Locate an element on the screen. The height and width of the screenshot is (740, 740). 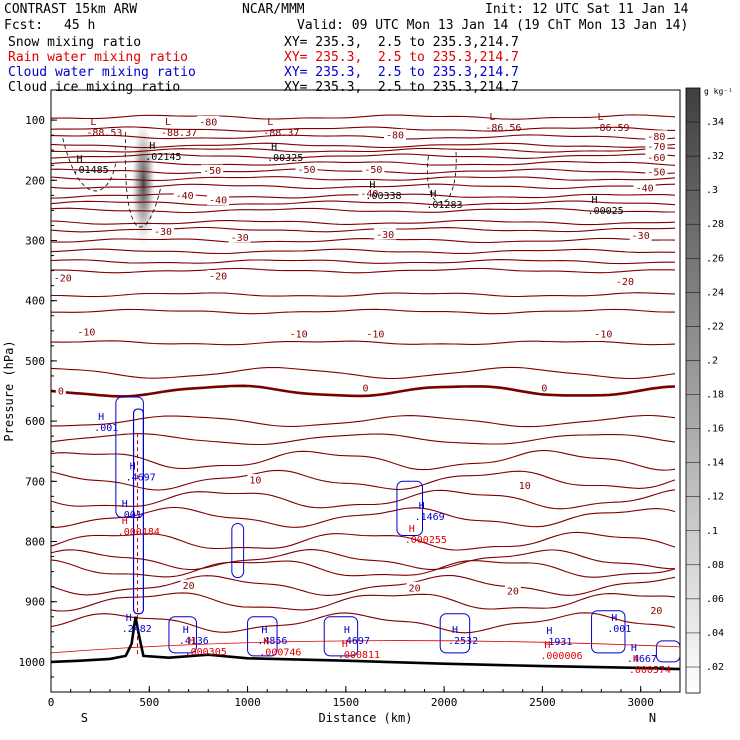
contour-label: -60 is located at coordinates (656, 158).